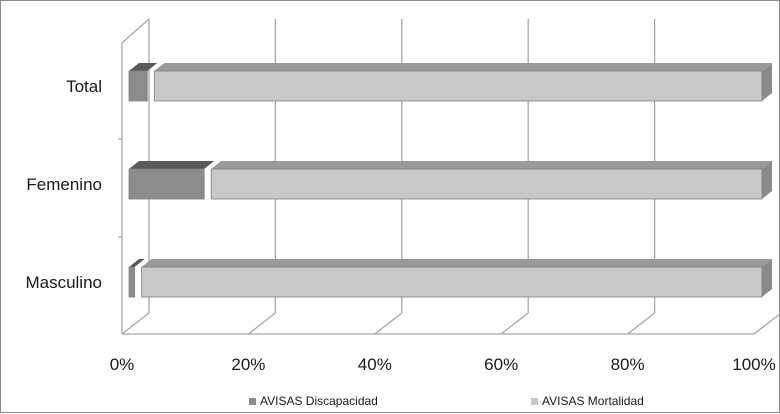 The image size is (780, 414). Describe the element at coordinates (319, 401) in the screenshot. I see `legend-label: AVISAS Discapacidad` at that location.